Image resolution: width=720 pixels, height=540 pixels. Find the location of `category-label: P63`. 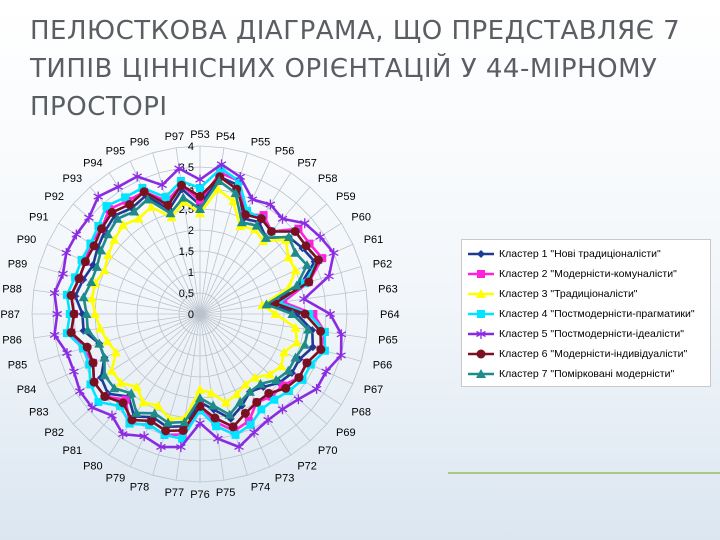

category-label: P63 is located at coordinates (388, 289).